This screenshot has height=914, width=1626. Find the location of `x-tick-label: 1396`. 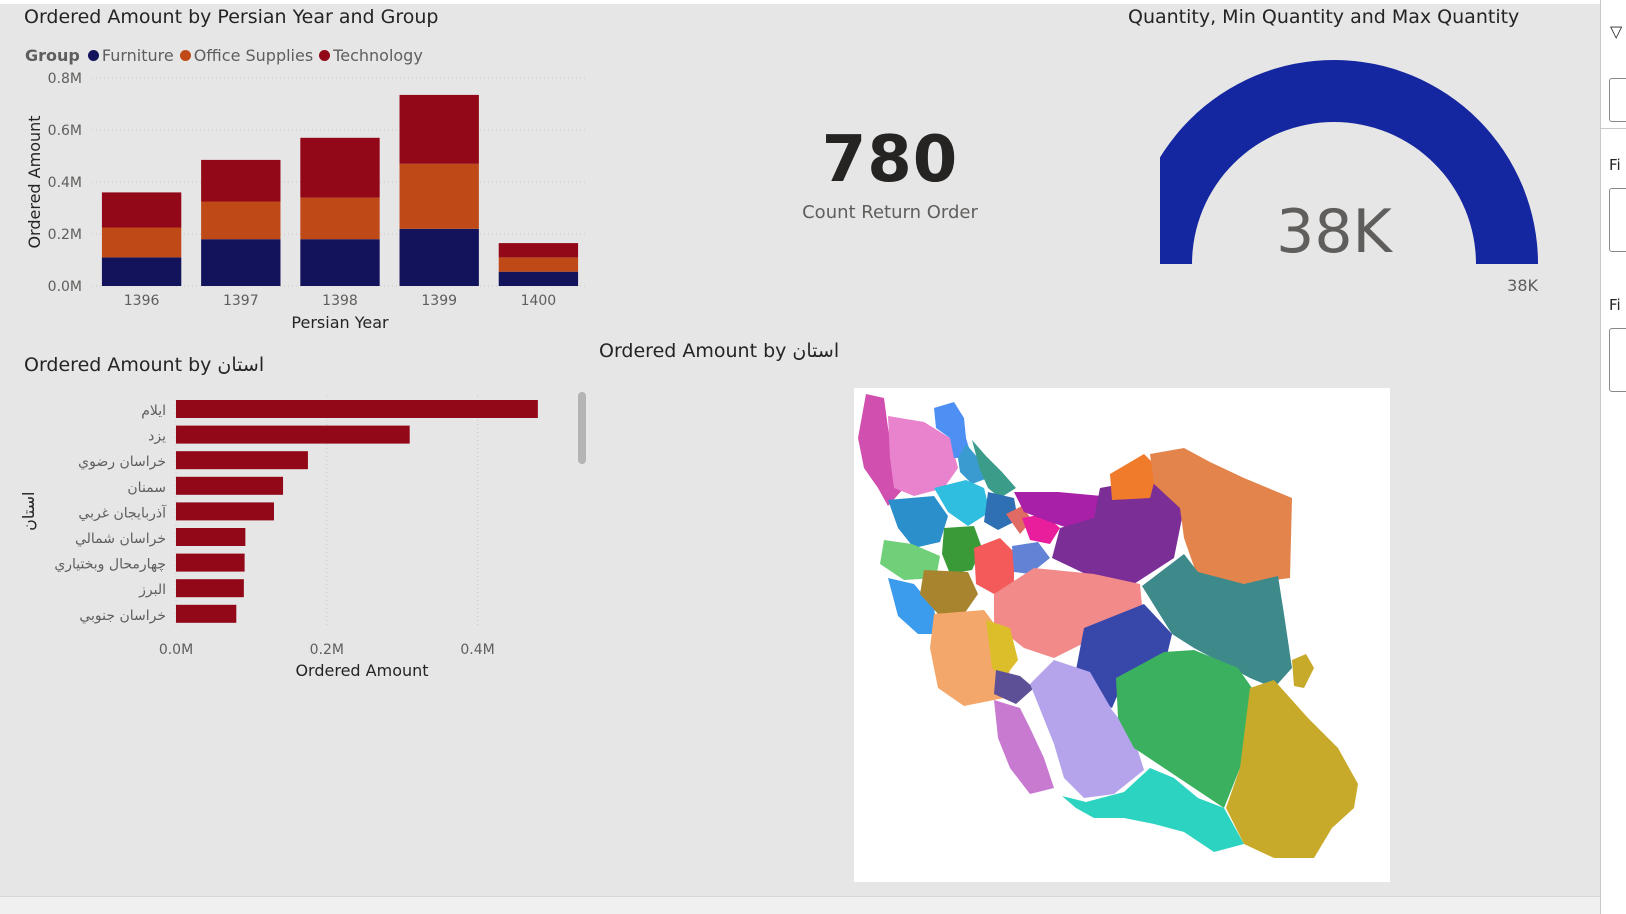

x-tick-label: 1396 is located at coordinates (142, 301).